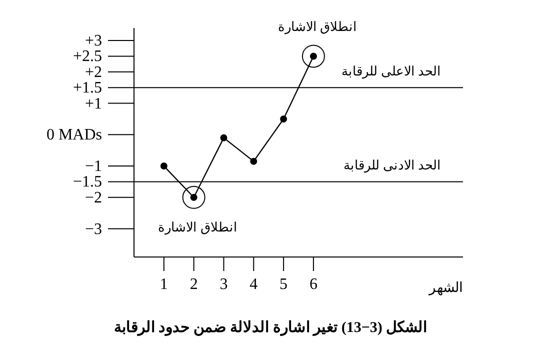 The width and height of the screenshot is (541, 346). What do you see at coordinates (194, 284) in the screenshot?
I see `x-tick-label: 2` at bounding box center [194, 284].